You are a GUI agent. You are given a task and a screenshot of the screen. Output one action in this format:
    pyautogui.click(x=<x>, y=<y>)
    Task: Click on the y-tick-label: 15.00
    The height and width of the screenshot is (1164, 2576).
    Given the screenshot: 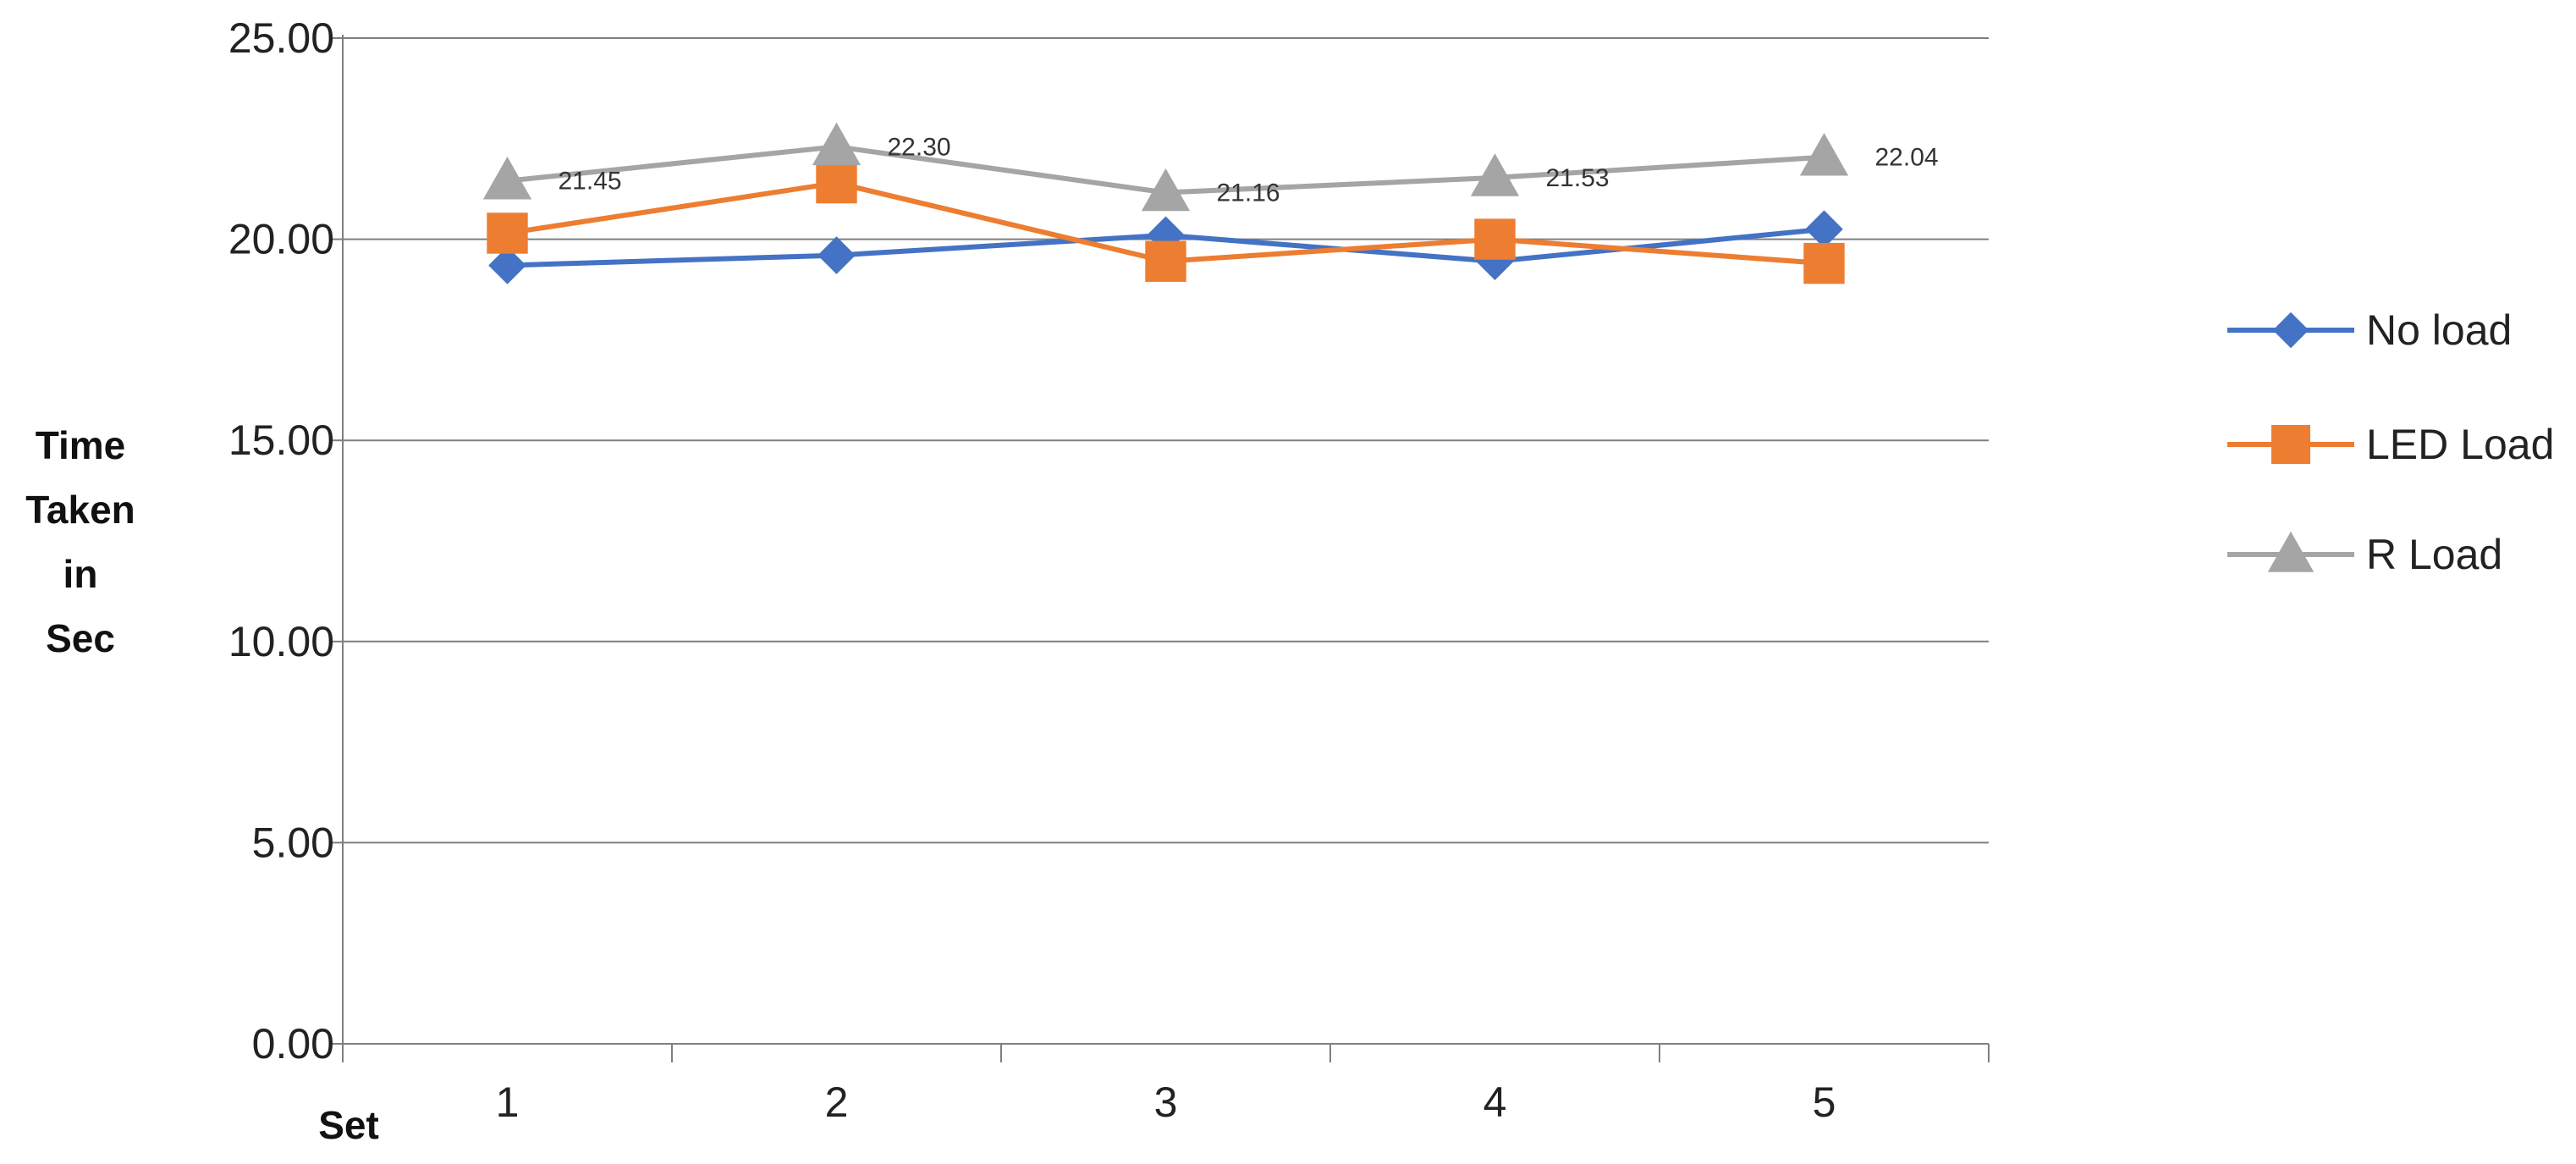 What is the action you would take?
    pyautogui.click(x=281, y=441)
    